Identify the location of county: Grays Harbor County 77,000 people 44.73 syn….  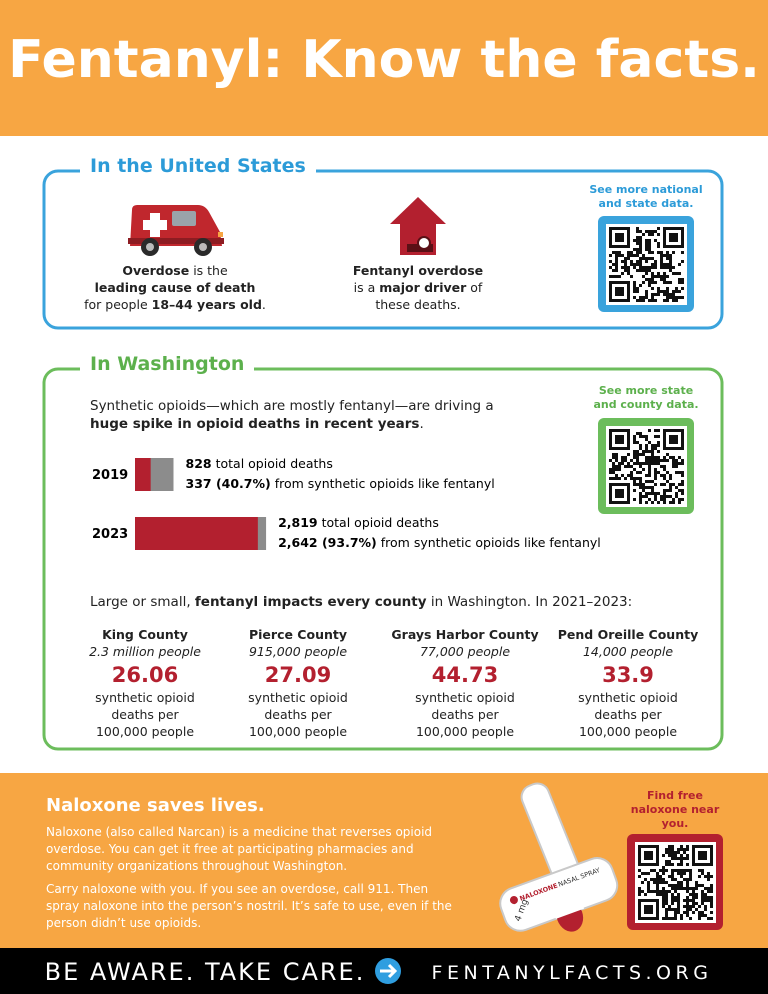
(465, 683).